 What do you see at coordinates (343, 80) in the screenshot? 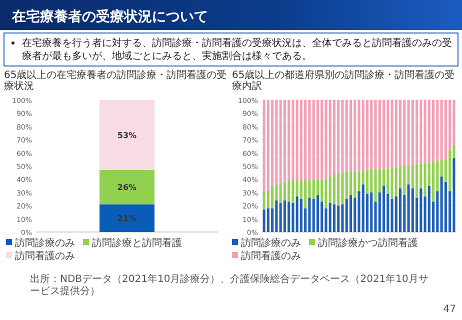
I see `chart-title: 65歳以上の都道府県別の訪問診療・訪問看護の受療内訳` at bounding box center [343, 80].